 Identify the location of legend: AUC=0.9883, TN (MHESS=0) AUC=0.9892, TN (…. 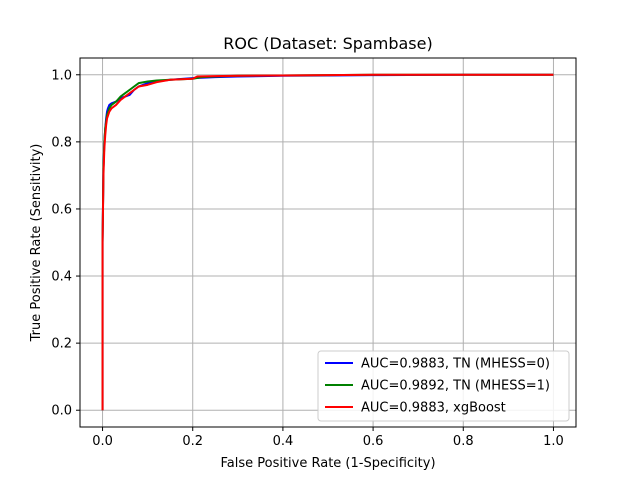
(443, 386).